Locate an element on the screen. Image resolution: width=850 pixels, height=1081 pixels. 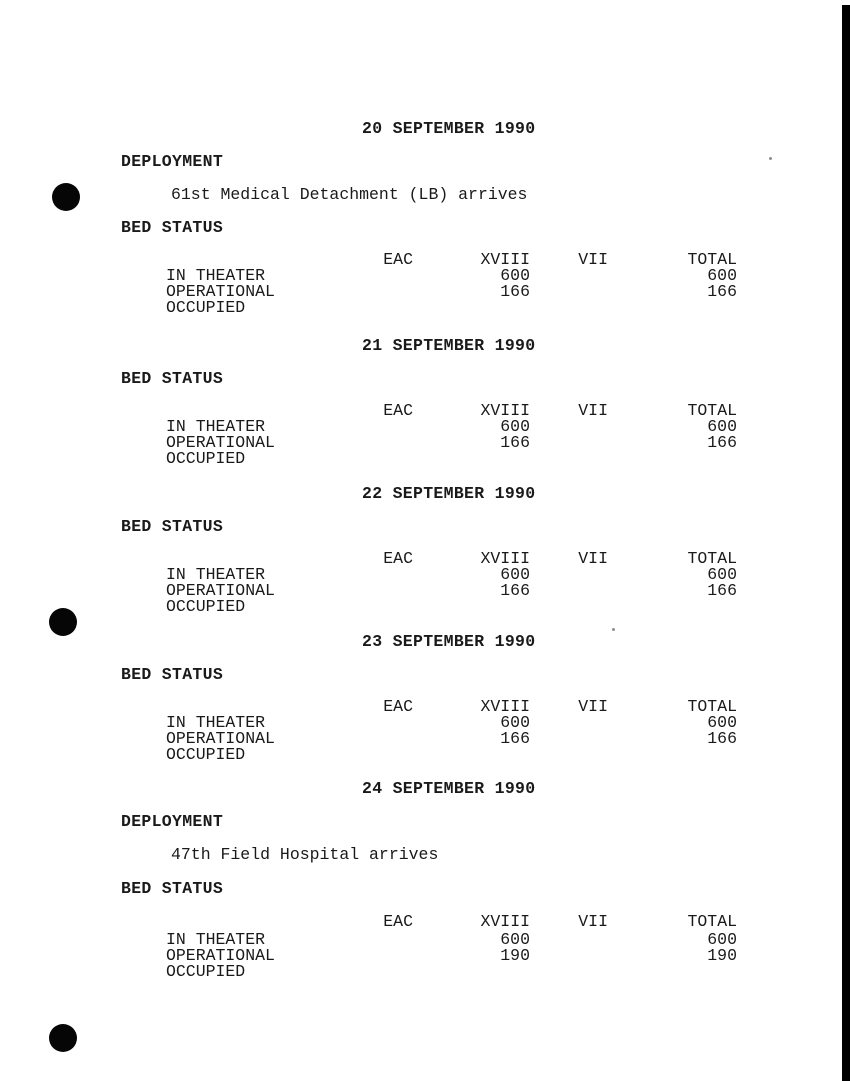
date-heading: 24 SEPTEMBER 1990 is located at coordinates (449, 788).